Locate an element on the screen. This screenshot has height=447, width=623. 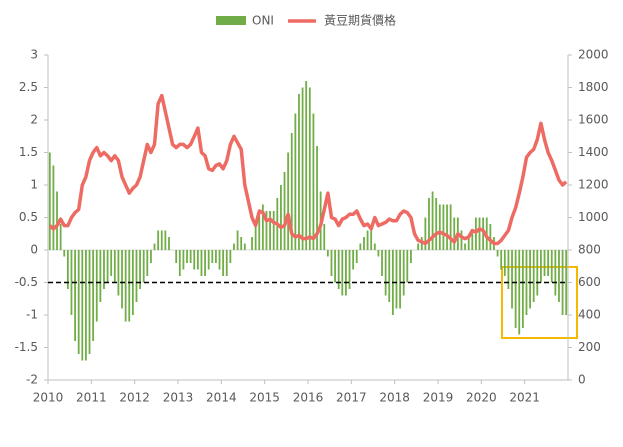
x-tick-label: 2013 is located at coordinates (178, 398).